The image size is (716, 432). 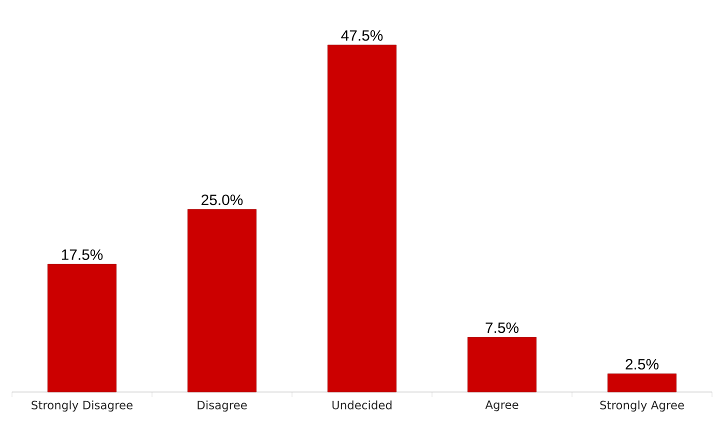 What do you see at coordinates (642, 364) in the screenshot?
I see `data-label: 2.5%` at bounding box center [642, 364].